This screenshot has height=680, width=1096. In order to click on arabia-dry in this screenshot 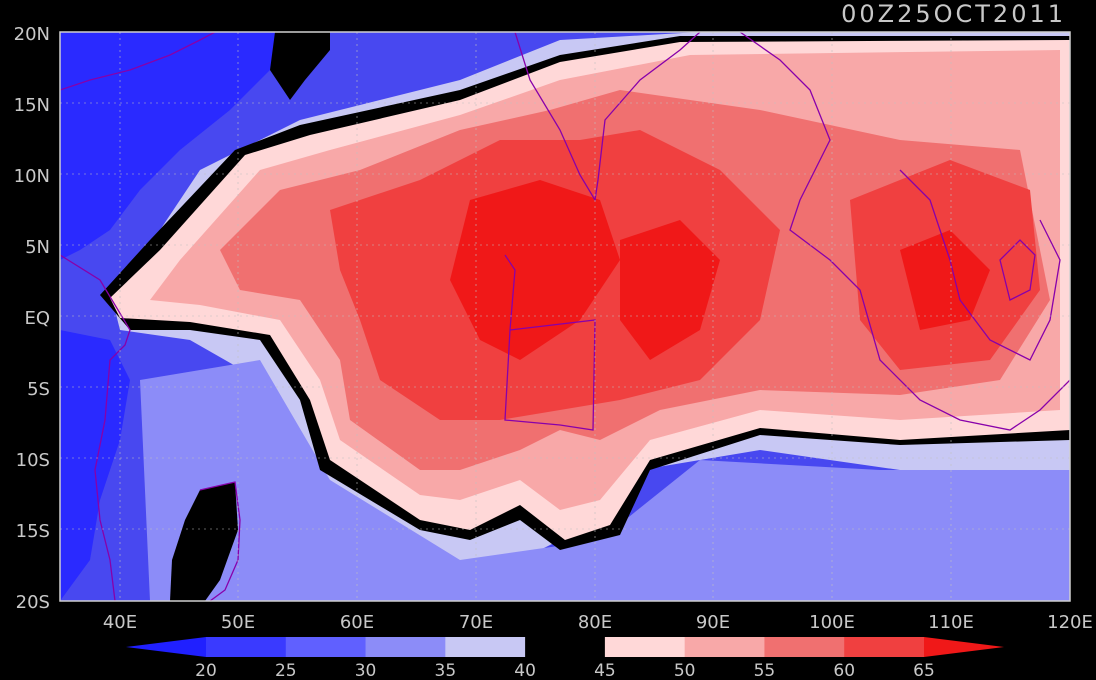, I will do `click(300, 66)`.